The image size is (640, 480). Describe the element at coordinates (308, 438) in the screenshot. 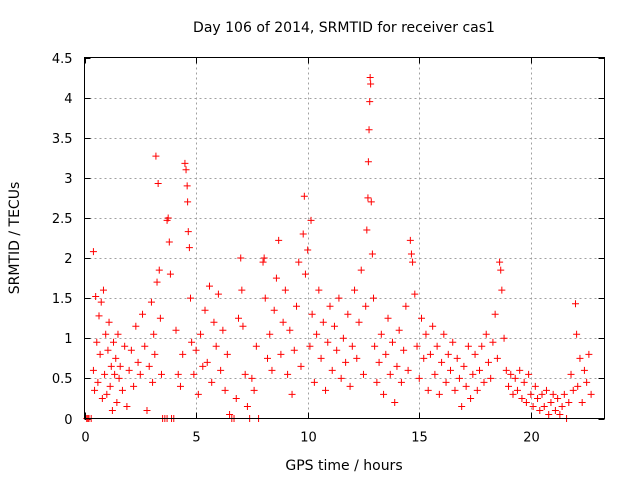

I see `x-tick-label: 10` at that location.